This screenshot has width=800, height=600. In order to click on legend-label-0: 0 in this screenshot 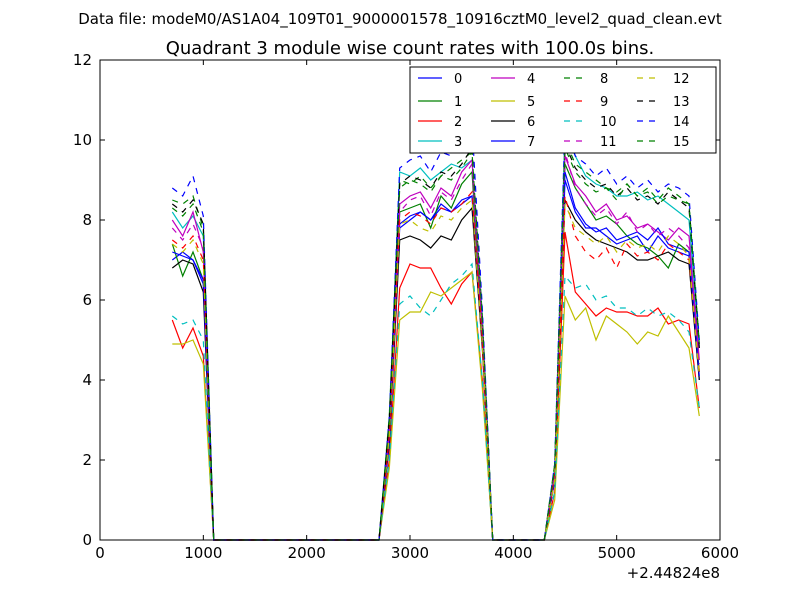, I will do `click(458, 79)`.